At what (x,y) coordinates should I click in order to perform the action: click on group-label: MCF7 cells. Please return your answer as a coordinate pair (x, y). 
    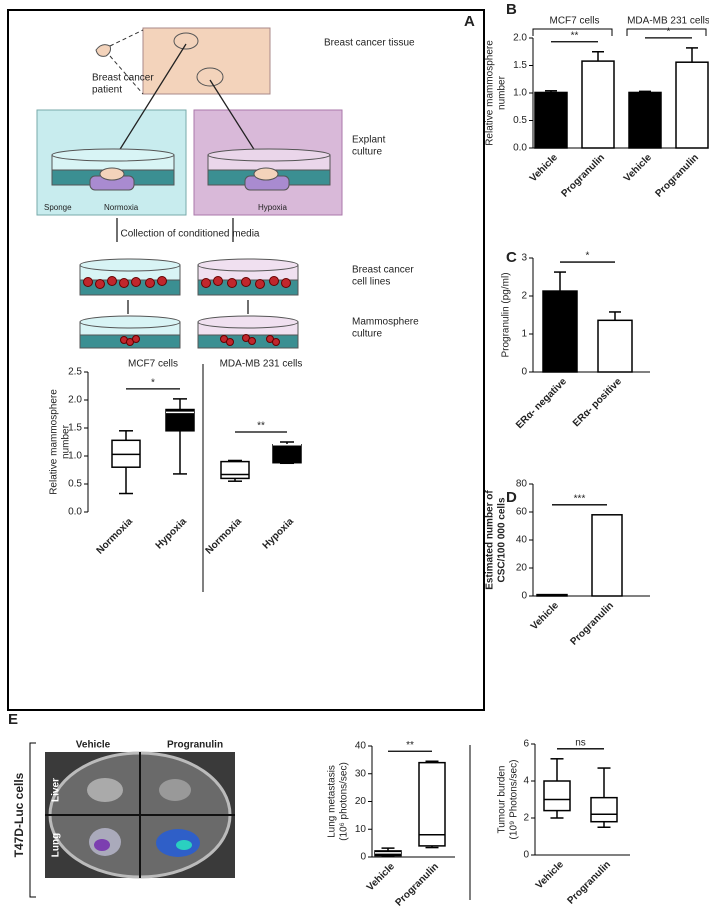
    Looking at the image, I should click on (153, 364).